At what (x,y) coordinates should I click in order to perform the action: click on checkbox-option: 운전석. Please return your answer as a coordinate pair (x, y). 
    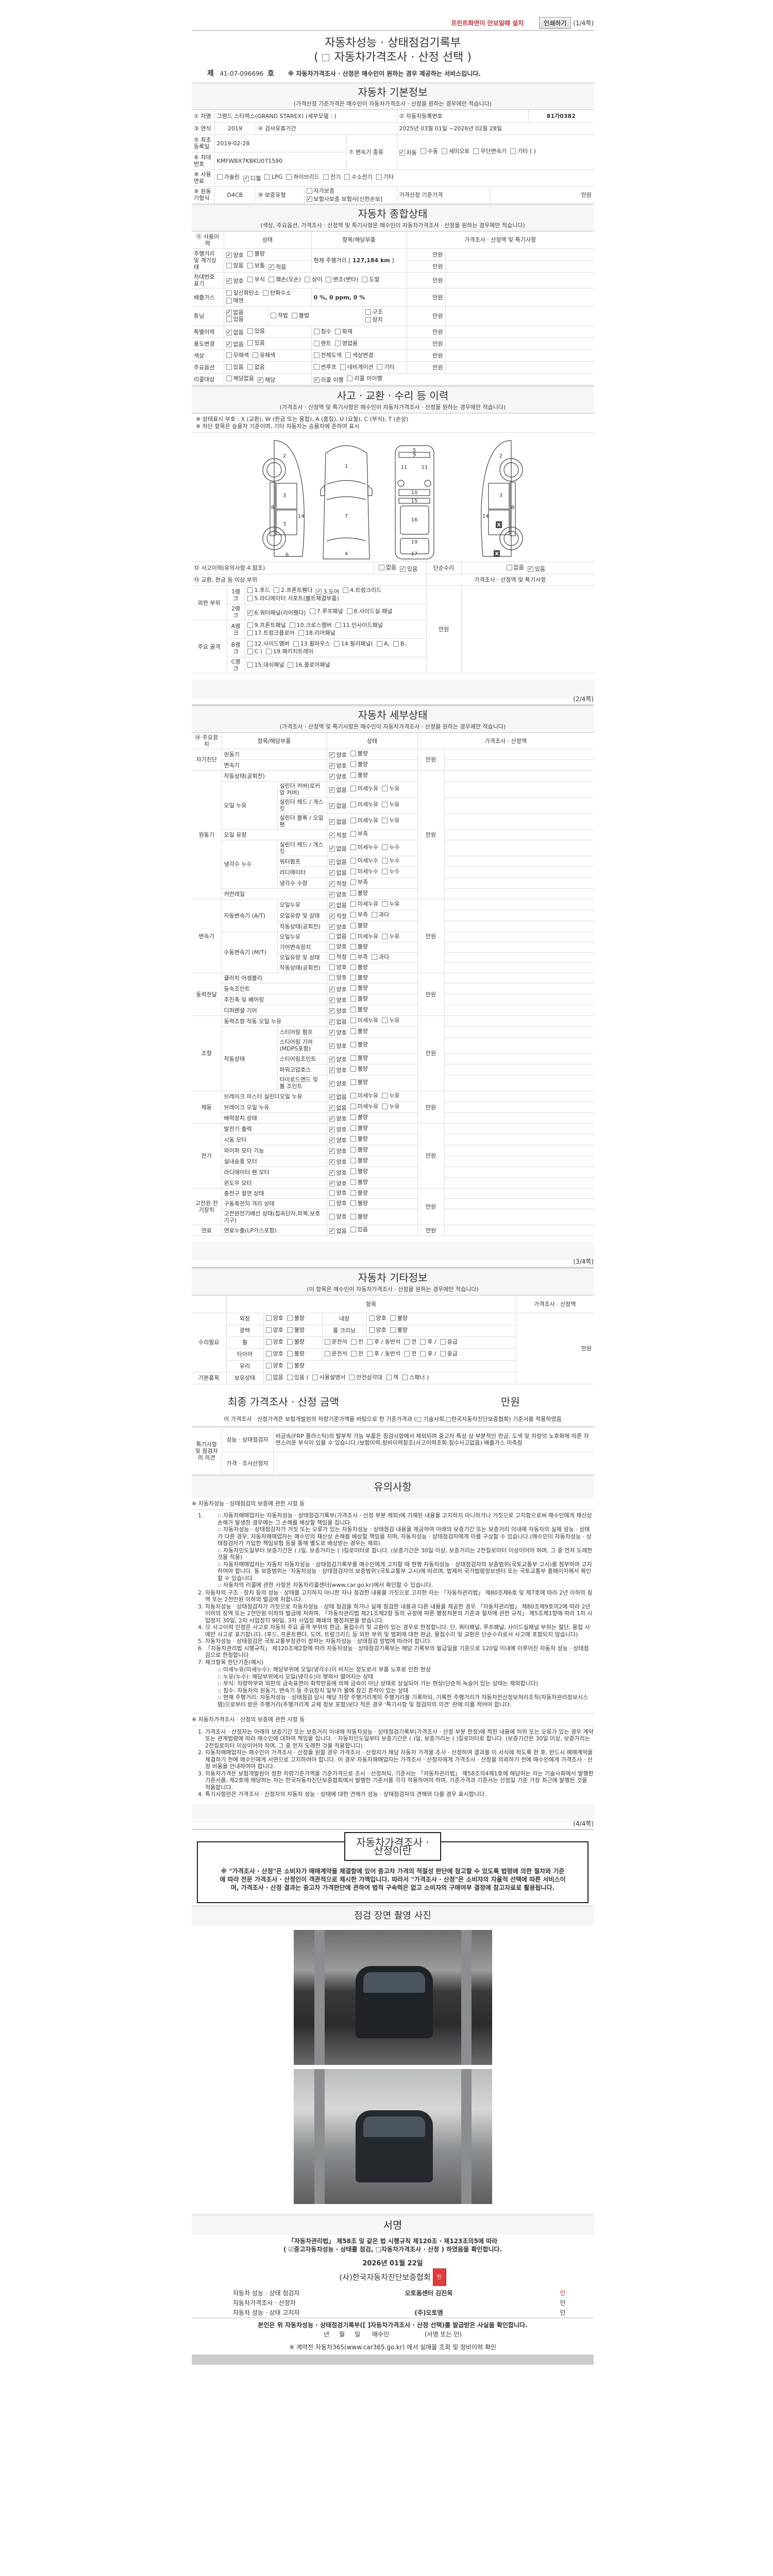
    Looking at the image, I should click on (335, 1341).